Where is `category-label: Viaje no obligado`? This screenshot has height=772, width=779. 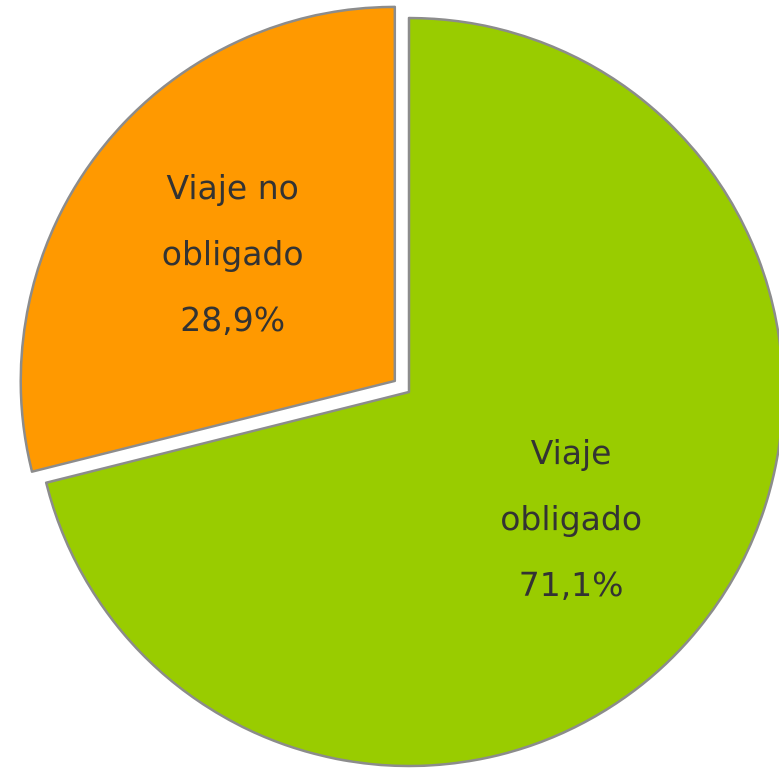 category-label: Viaje no obligado is located at coordinates (232, 221).